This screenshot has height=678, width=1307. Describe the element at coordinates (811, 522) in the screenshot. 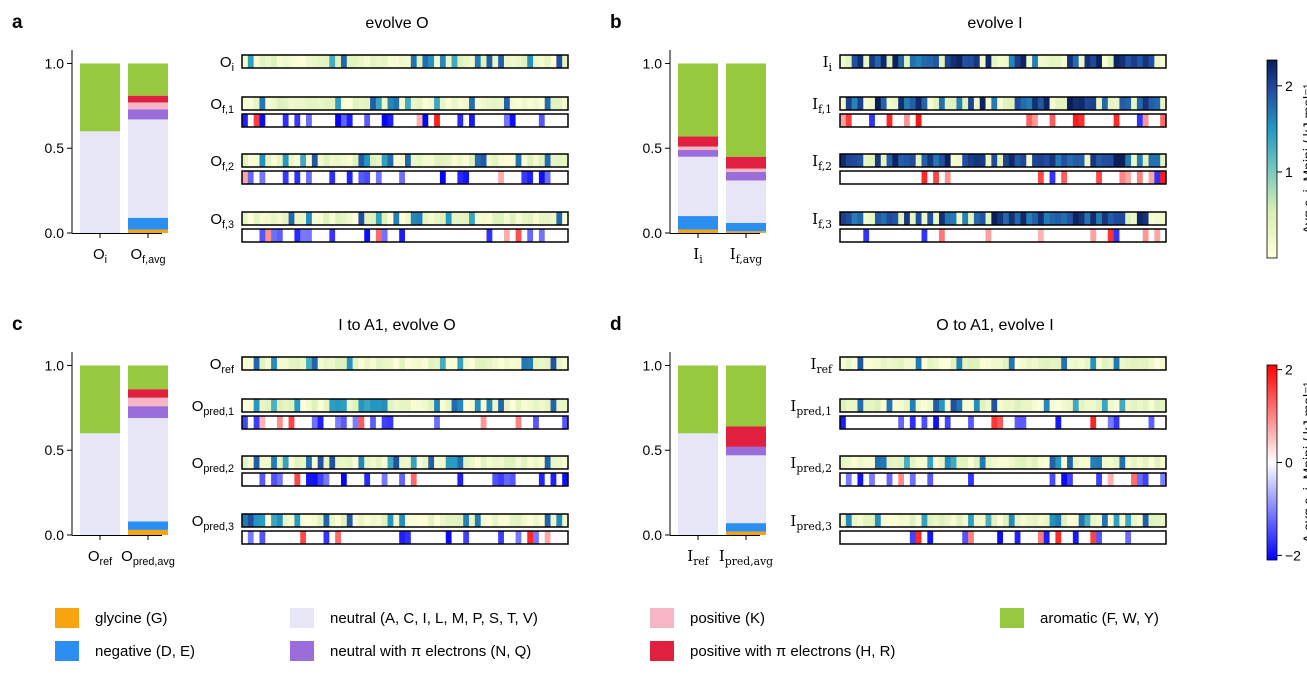

I see `strip-label: Ipred,3` at that location.